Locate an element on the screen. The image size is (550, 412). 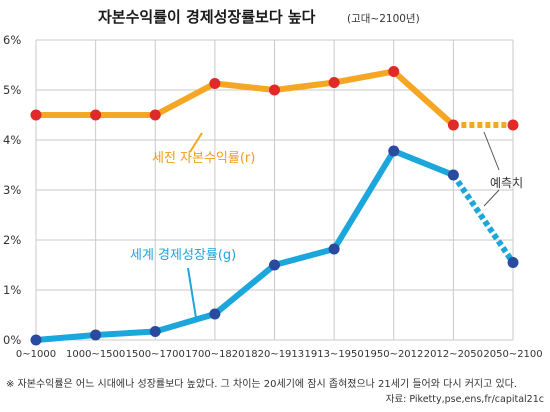
y-tick-label: 1% is located at coordinates (12, 290).